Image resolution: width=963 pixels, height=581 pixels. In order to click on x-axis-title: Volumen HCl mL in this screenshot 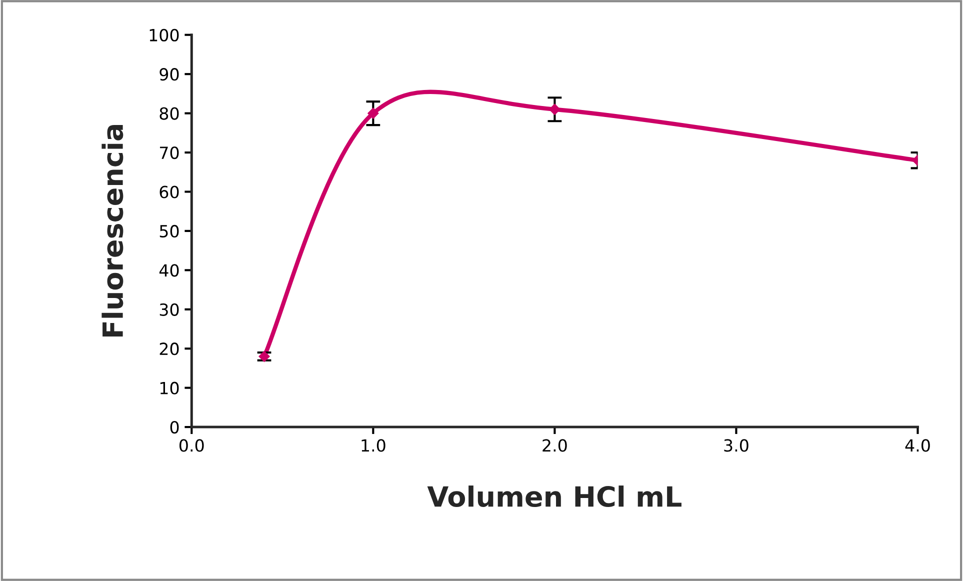, I will do `click(554, 497)`.